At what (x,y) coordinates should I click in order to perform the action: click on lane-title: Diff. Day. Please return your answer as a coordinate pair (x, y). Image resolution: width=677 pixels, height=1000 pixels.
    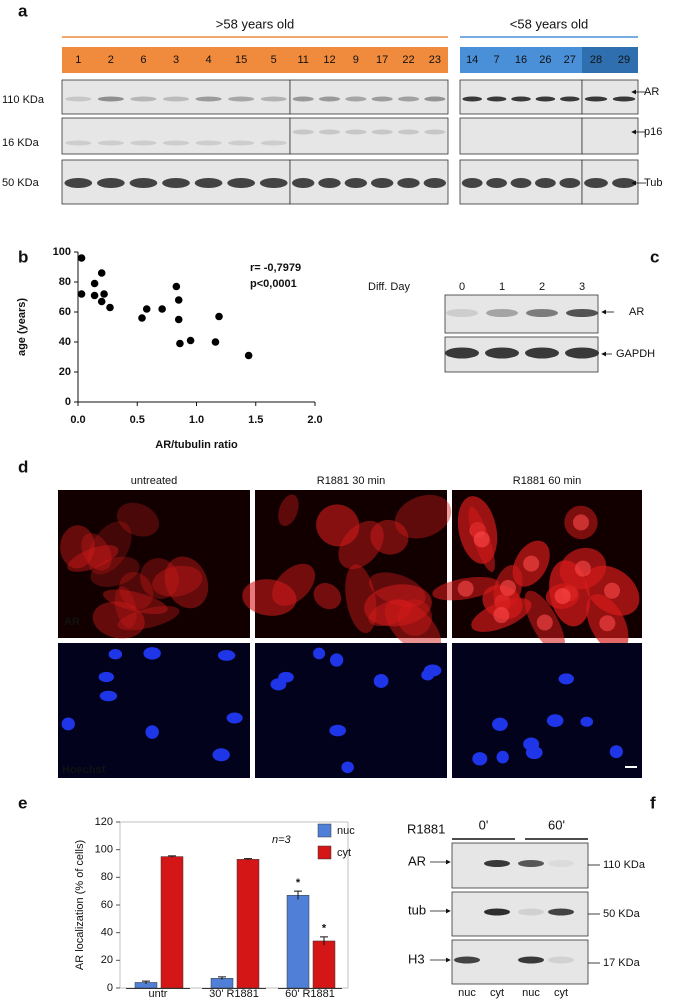
    Looking at the image, I should click on (389, 287).